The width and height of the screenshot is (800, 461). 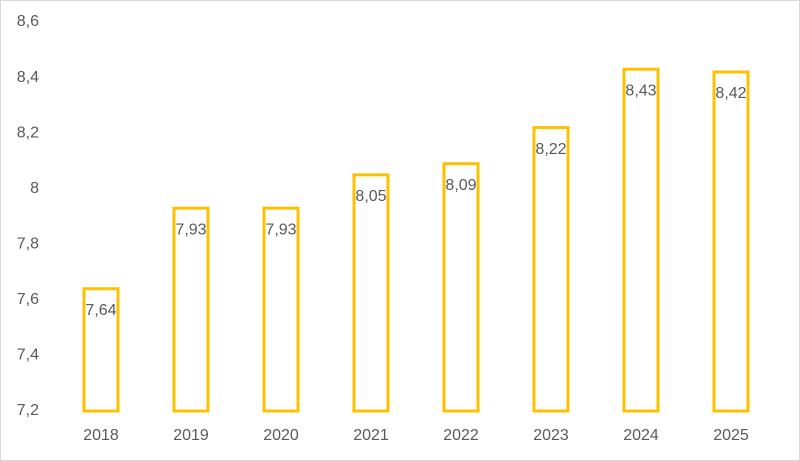 I want to click on x-tick-label: 2023, so click(x=551, y=435).